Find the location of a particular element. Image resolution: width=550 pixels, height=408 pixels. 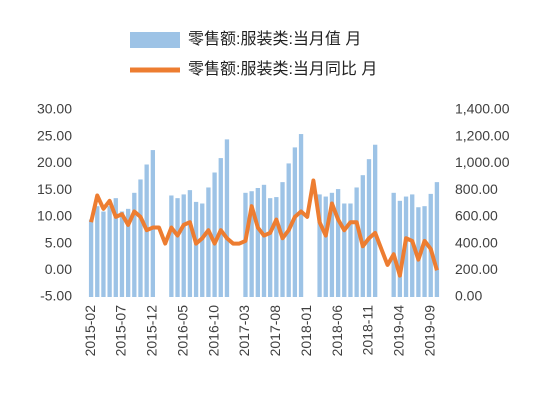

y2-tick-label: 0.00 is located at coordinates (468, 296).